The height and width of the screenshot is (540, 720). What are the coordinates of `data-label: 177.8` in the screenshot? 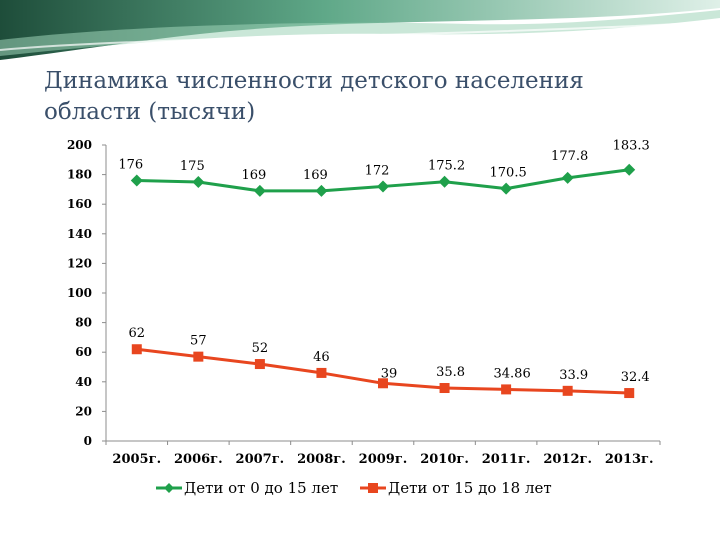 It's located at (569, 156).